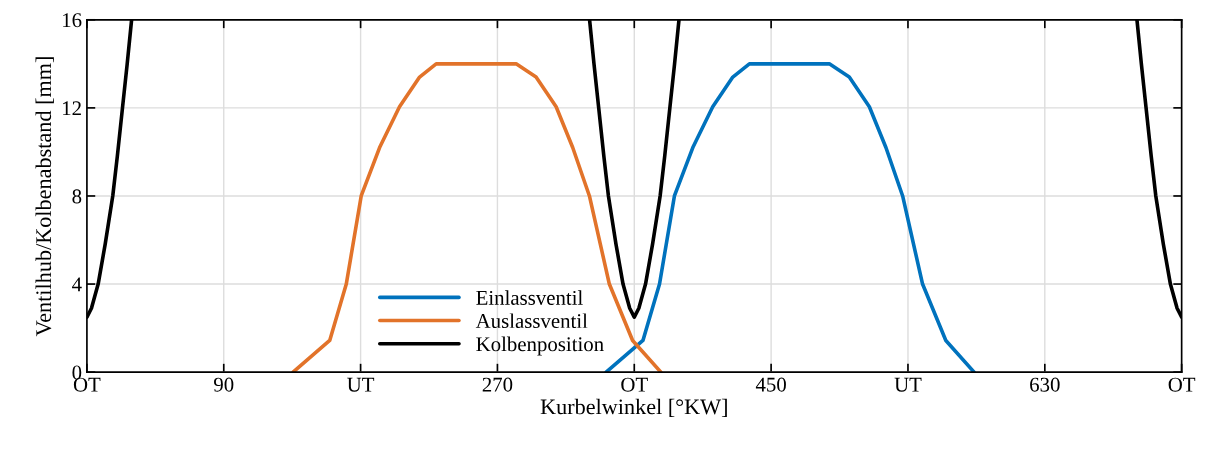 This screenshot has width=1207, height=450. Describe the element at coordinates (540, 346) in the screenshot. I see `legend-label: Kolbenposition` at that location.